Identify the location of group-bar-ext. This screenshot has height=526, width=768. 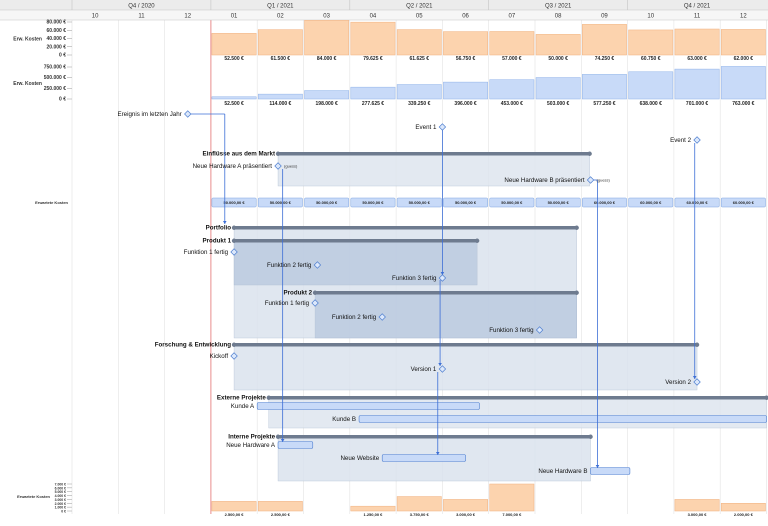
(517, 398).